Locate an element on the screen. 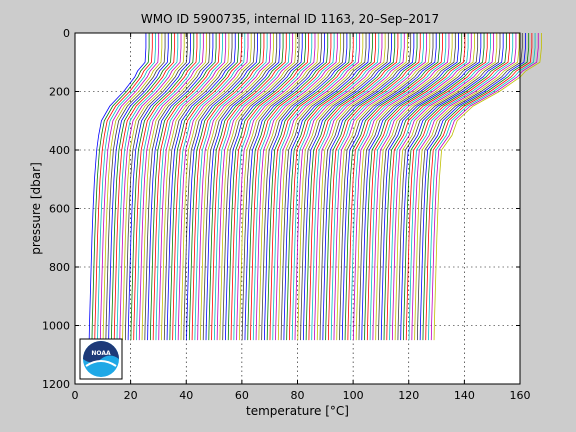 Image resolution: width=576 pixels, height=432 pixels. x-tick-label: 0 is located at coordinates (75, 395).